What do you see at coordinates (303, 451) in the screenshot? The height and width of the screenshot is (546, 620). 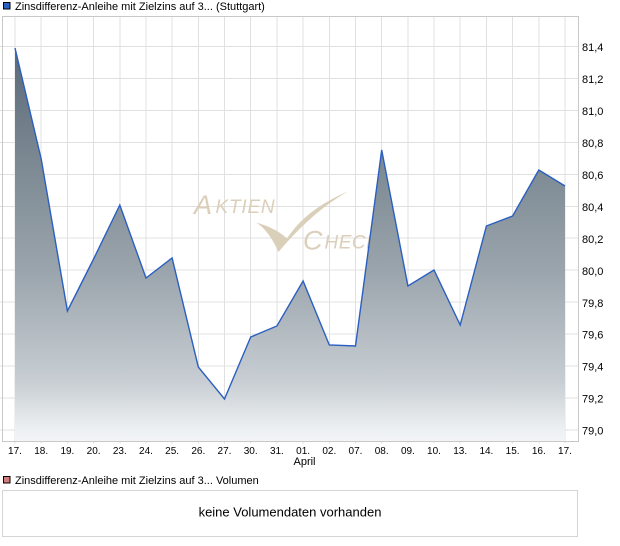 I see `svg-text: 01.` at bounding box center [303, 451].